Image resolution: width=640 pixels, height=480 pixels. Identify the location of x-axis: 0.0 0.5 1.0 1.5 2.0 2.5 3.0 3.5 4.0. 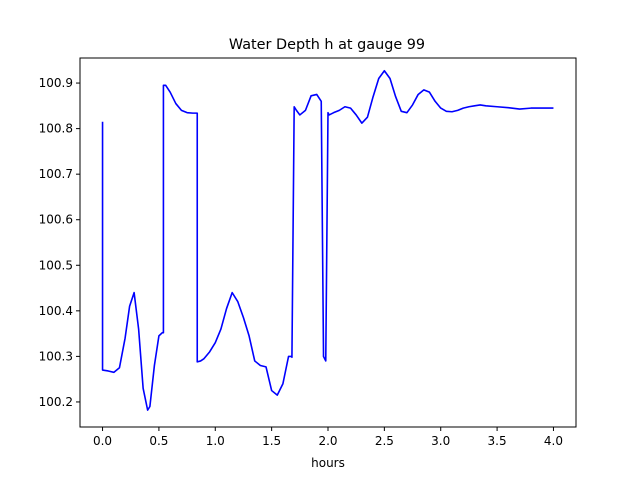
(328, 437).